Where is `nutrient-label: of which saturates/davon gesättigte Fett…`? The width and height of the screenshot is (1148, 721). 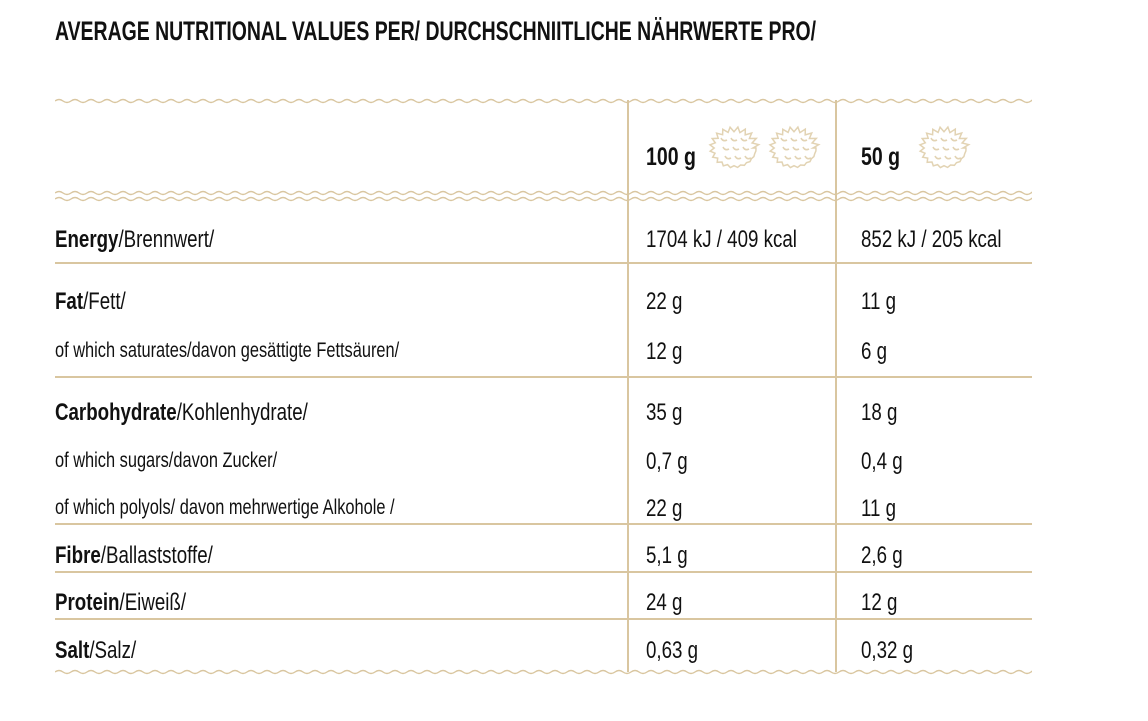 nutrient-label: of which saturates/davon gesättigte Fett… is located at coordinates (227, 351).